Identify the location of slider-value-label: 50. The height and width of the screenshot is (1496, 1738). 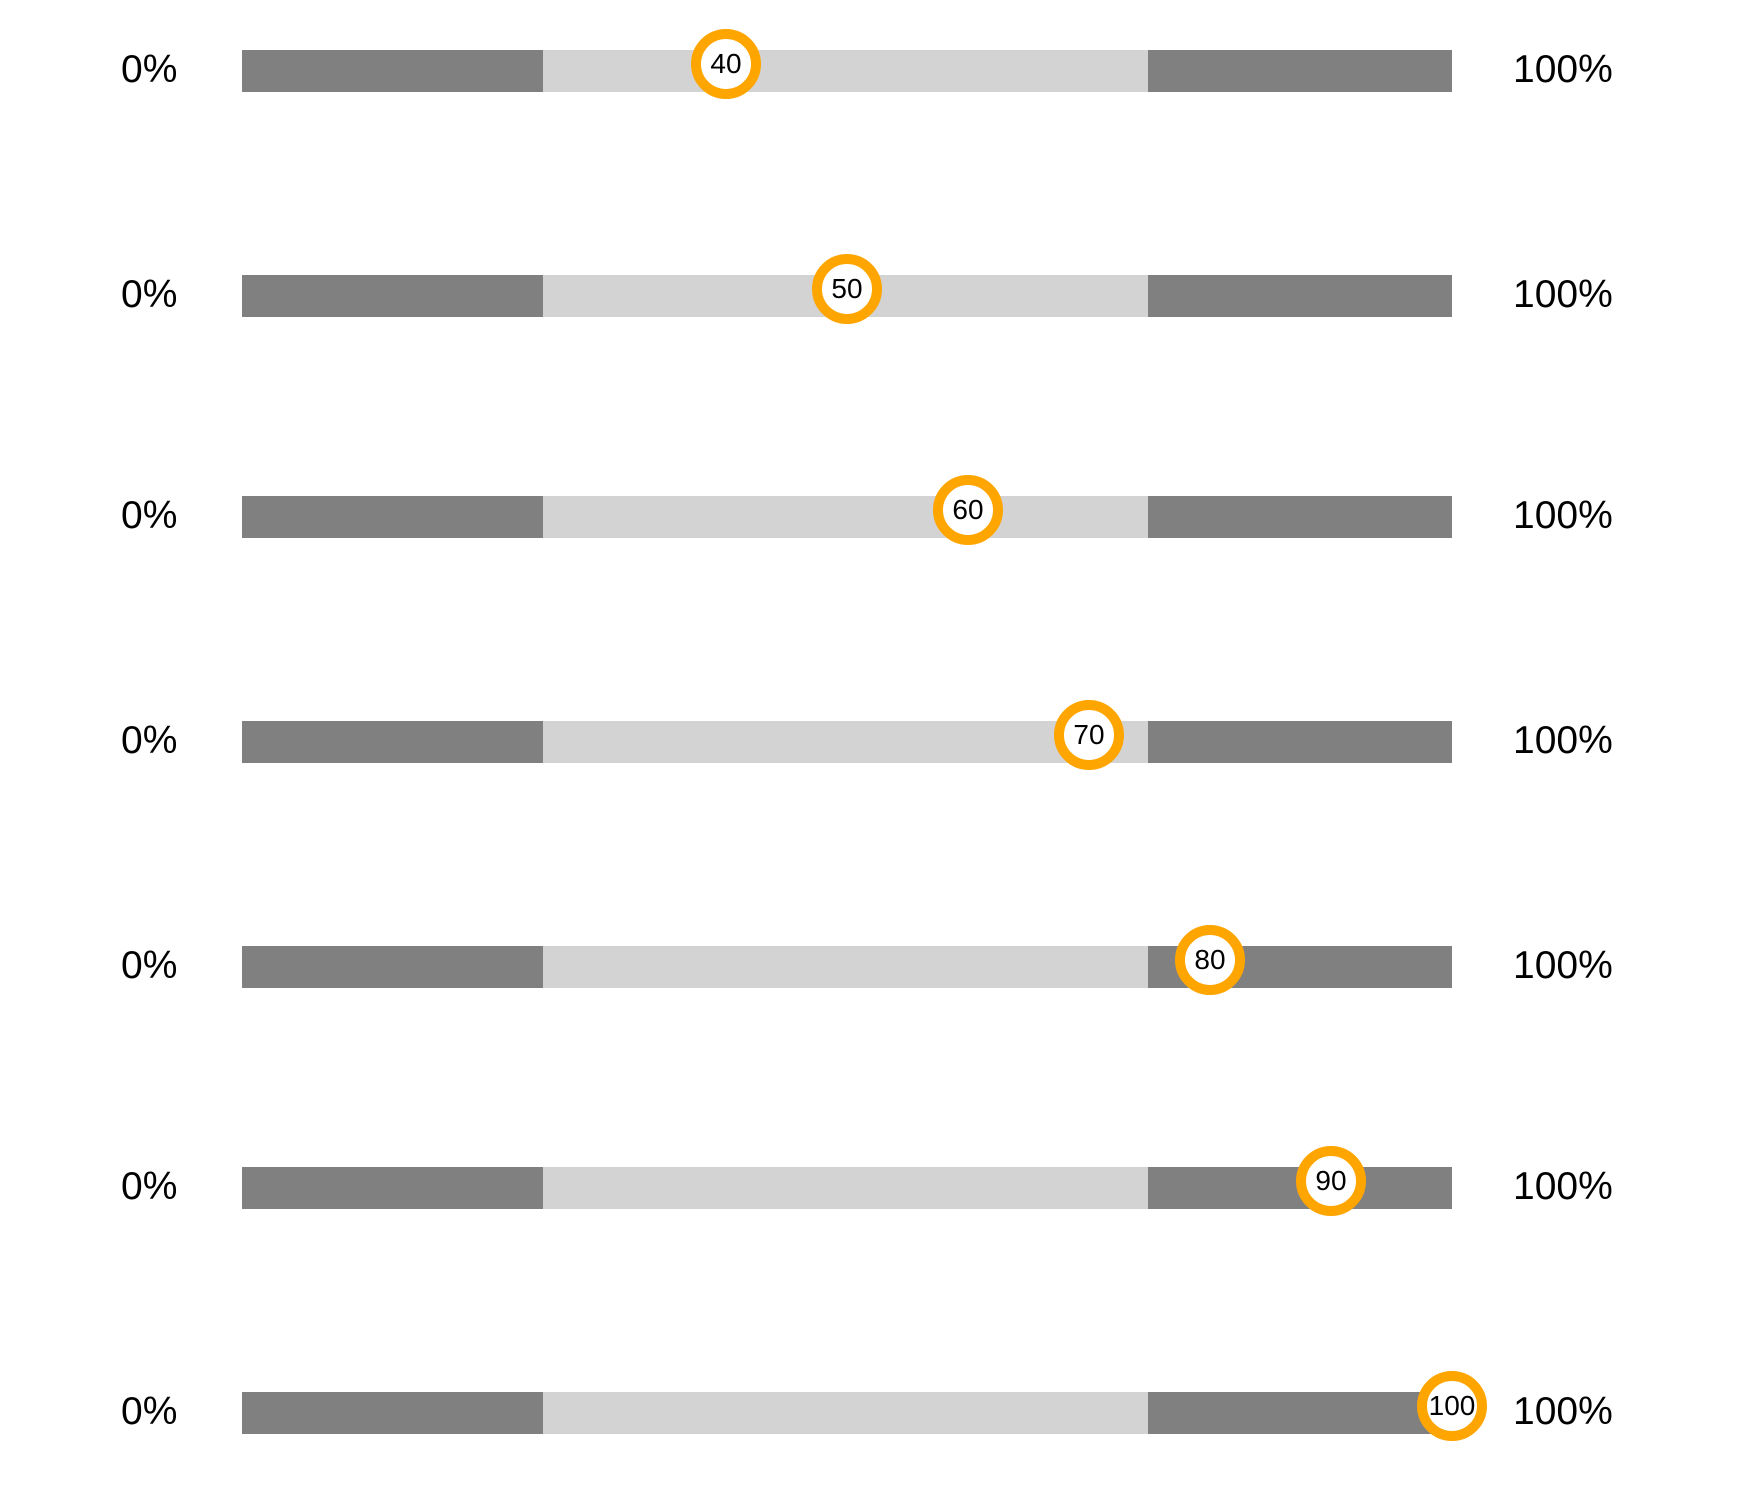
(847, 288).